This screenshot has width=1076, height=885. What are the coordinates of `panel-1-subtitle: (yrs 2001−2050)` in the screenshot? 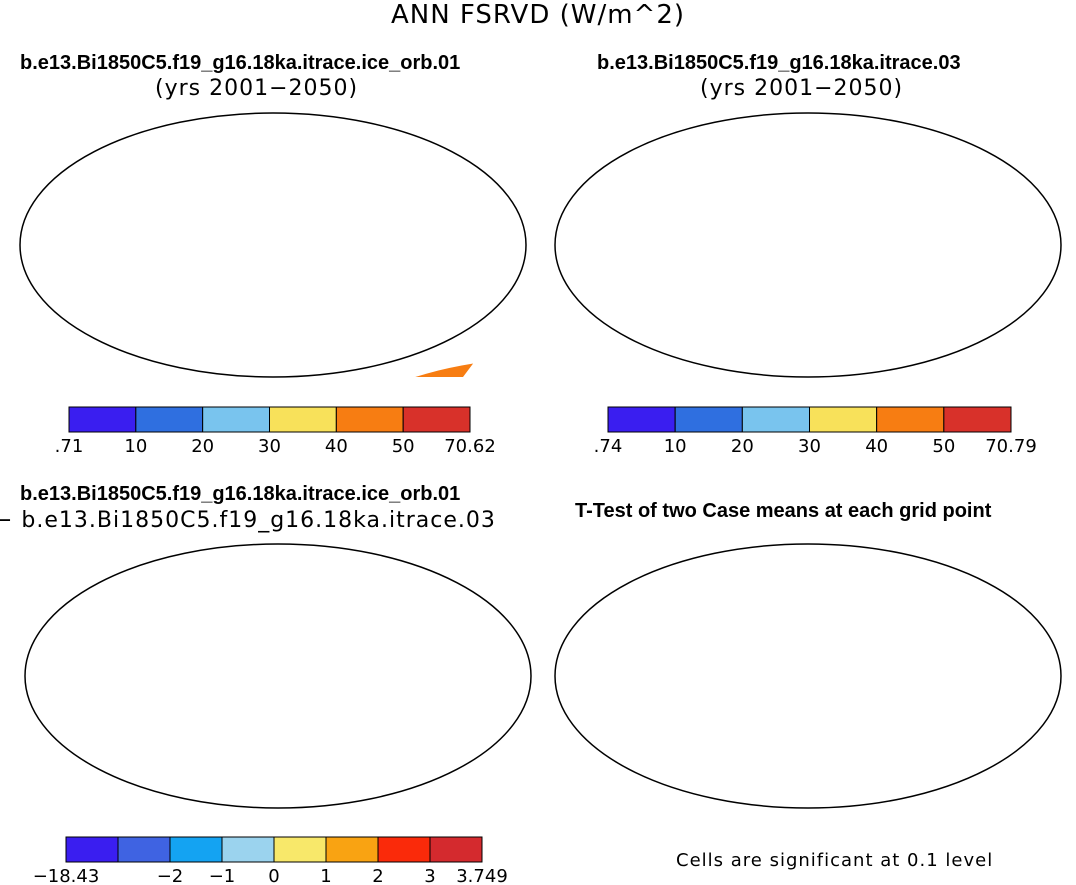 It's located at (257, 88).